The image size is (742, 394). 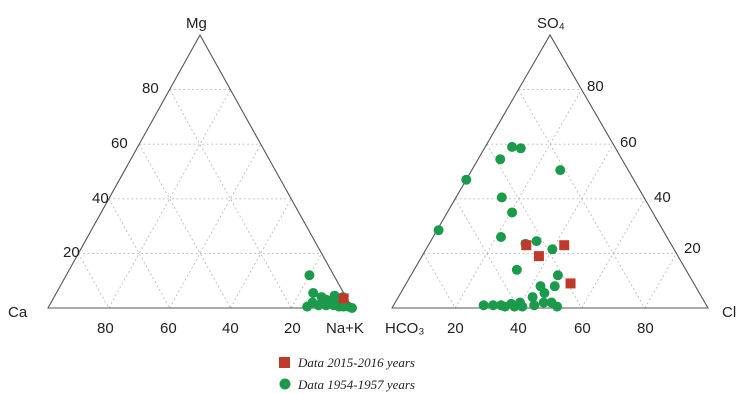 I want to click on anion-bottom-ticks: 20 40 60 80, so click(x=550, y=328).